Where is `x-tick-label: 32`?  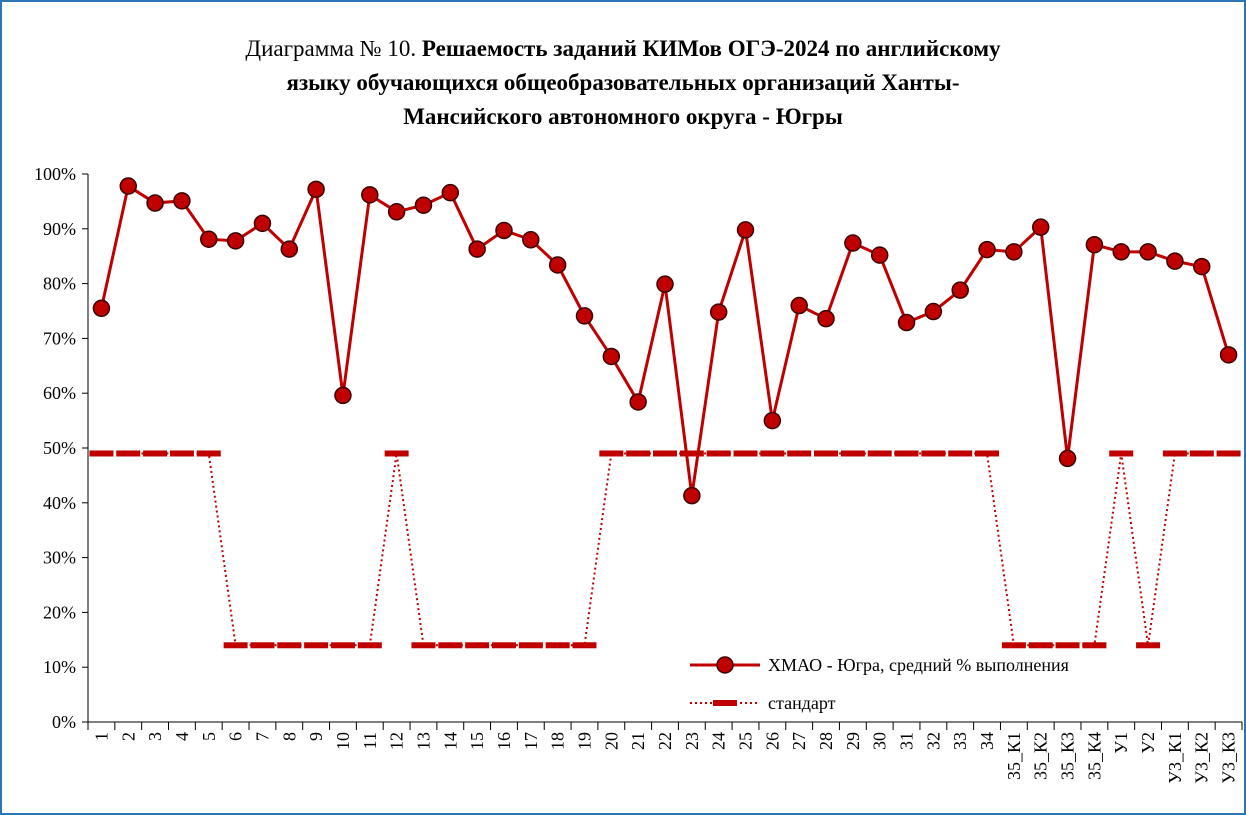
x-tick-label: 32 is located at coordinates (933, 741).